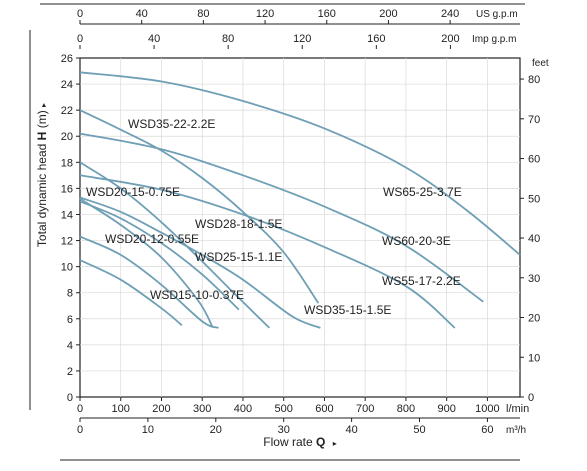 The width and height of the screenshot is (587, 471). I want to click on y-axis-title: Total dynamic head H (m) ▸, so click(42, 175).